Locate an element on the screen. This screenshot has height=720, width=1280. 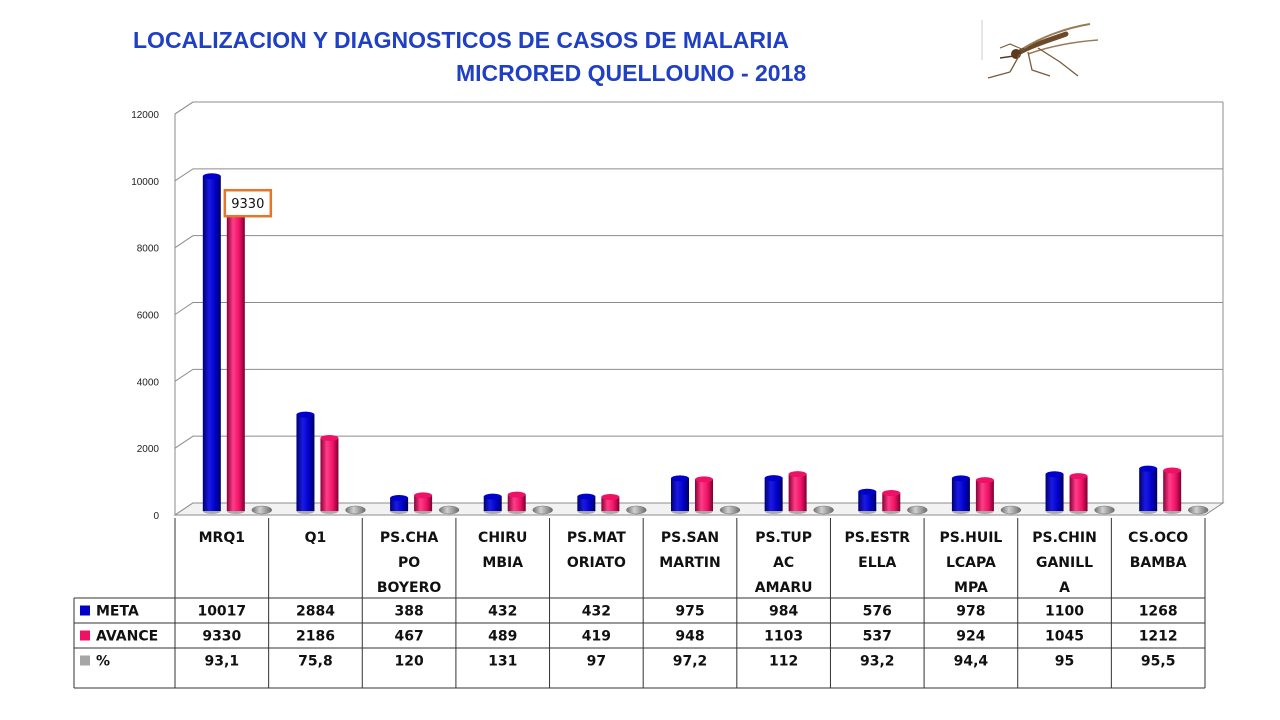
category-label: Q1 is located at coordinates (316, 538).